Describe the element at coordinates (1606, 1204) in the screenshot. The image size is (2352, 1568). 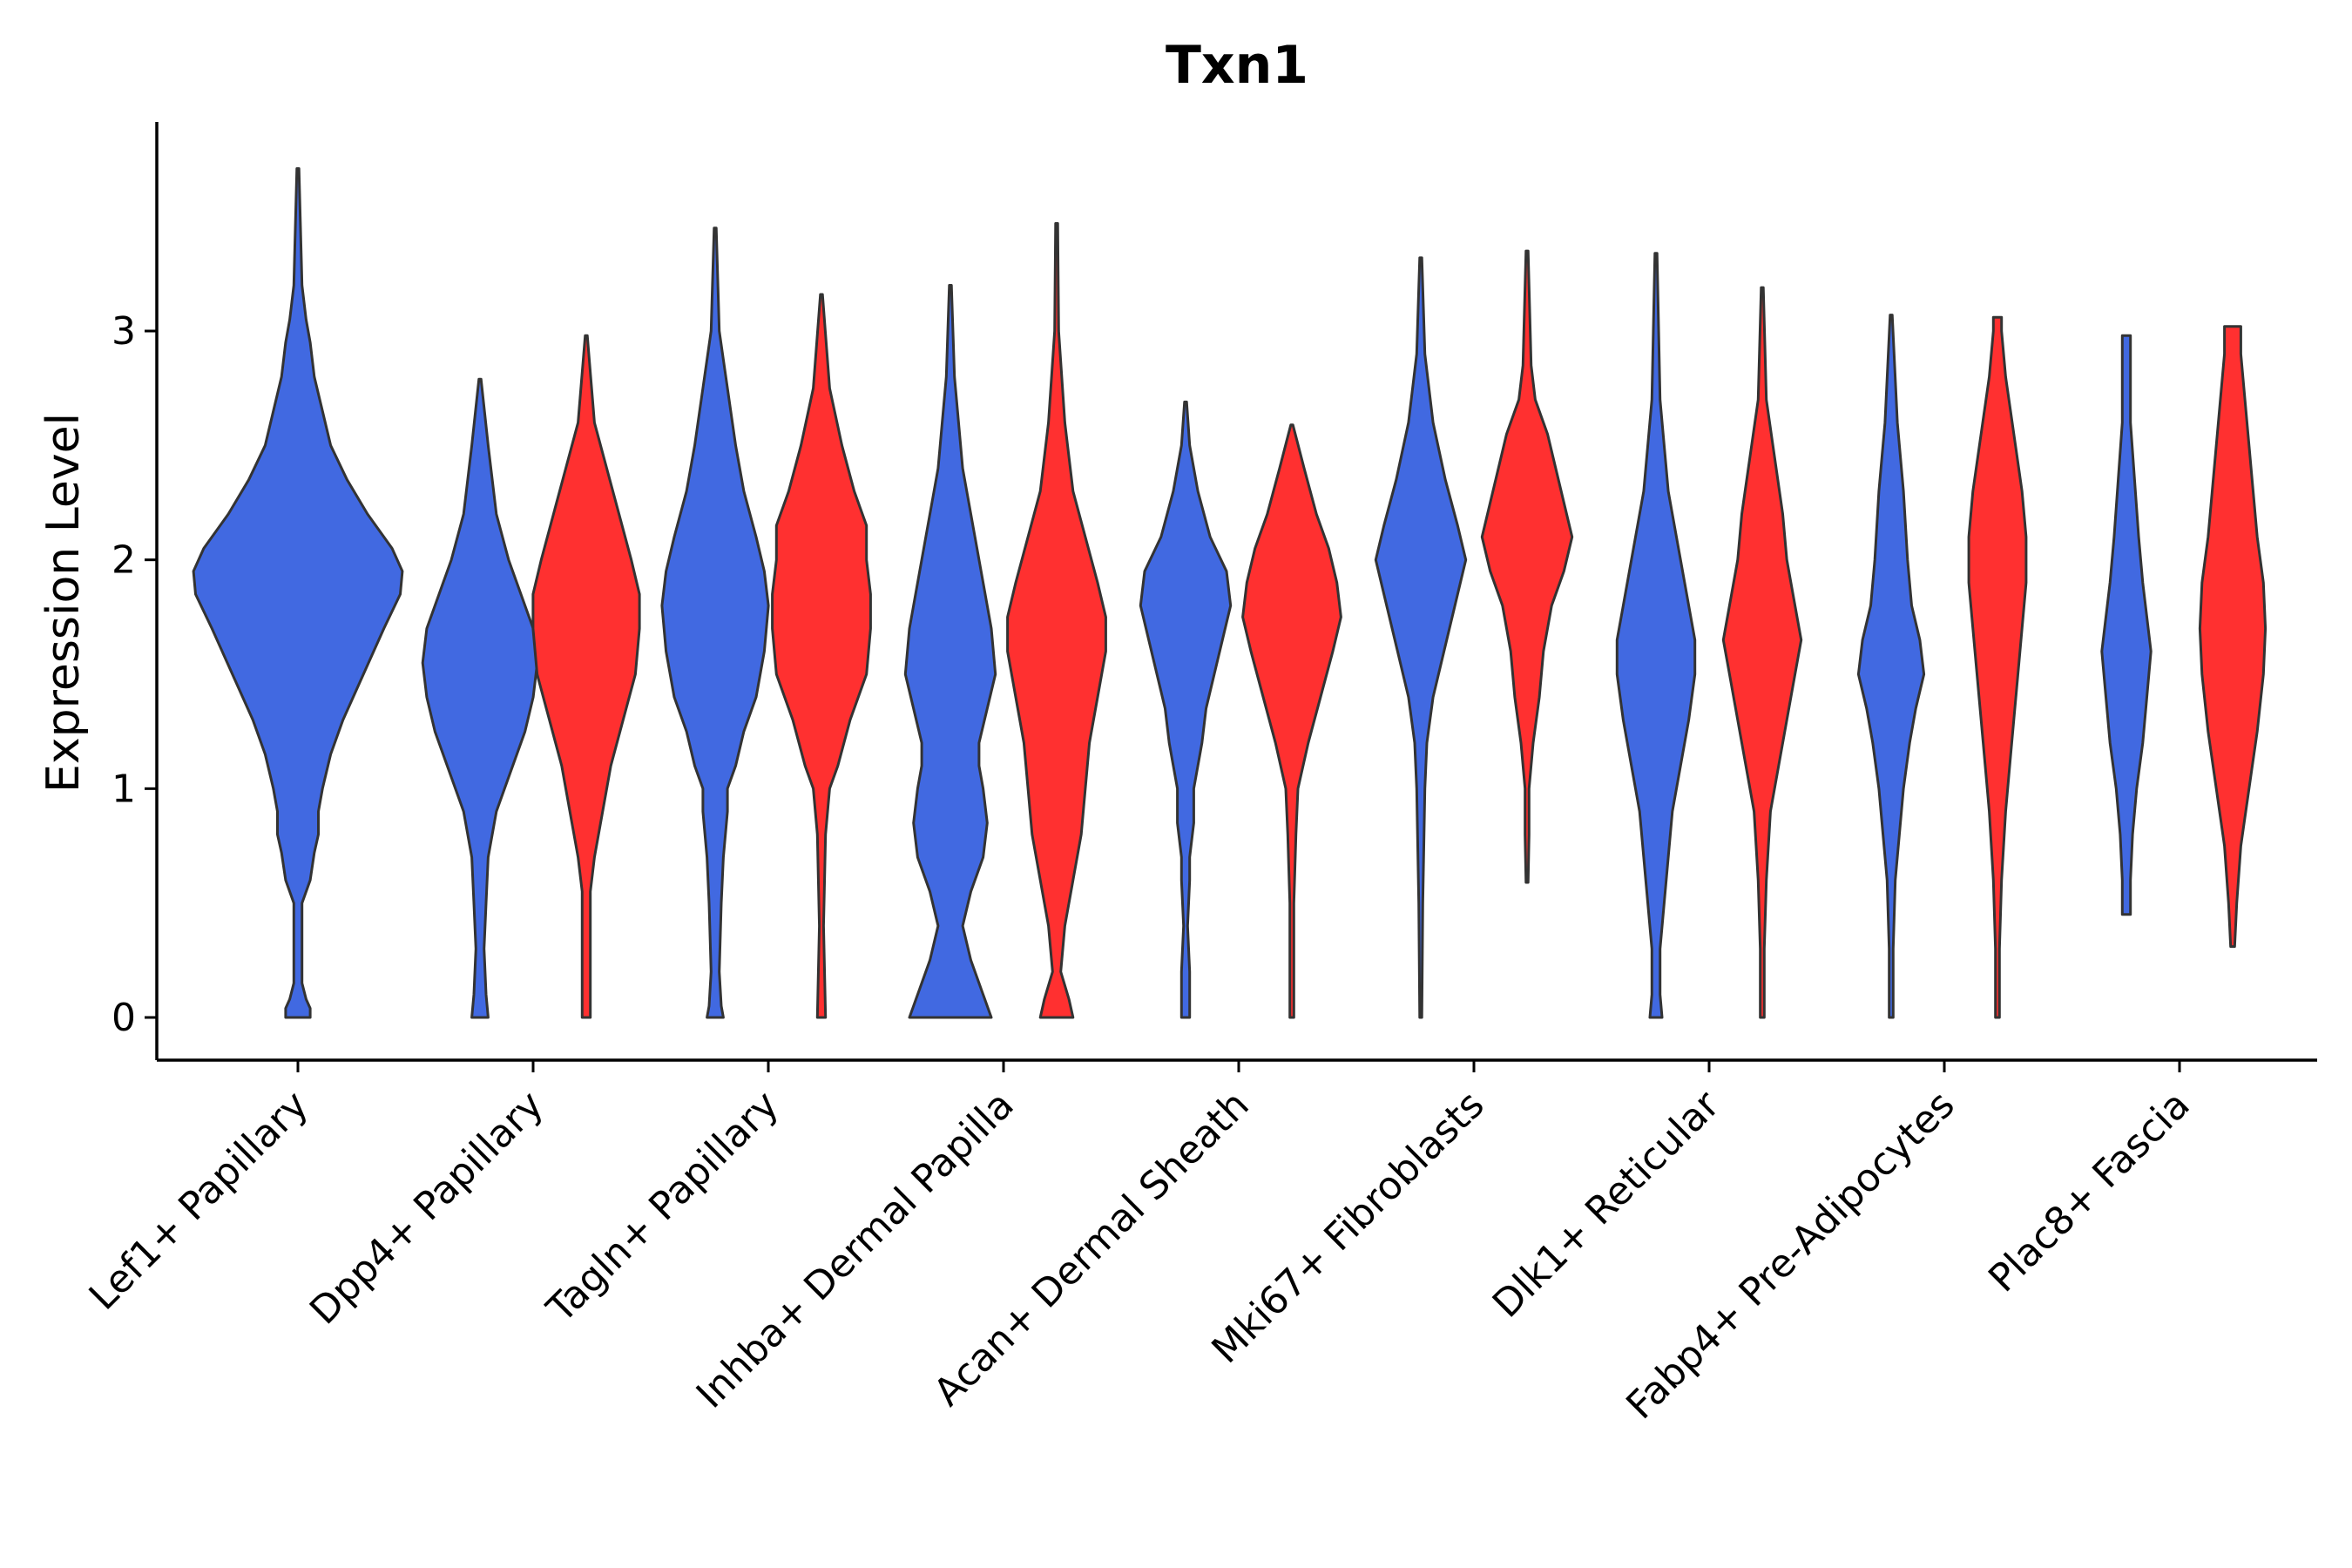
I see `x-tick-label: Dlk1+ Reticular` at that location.